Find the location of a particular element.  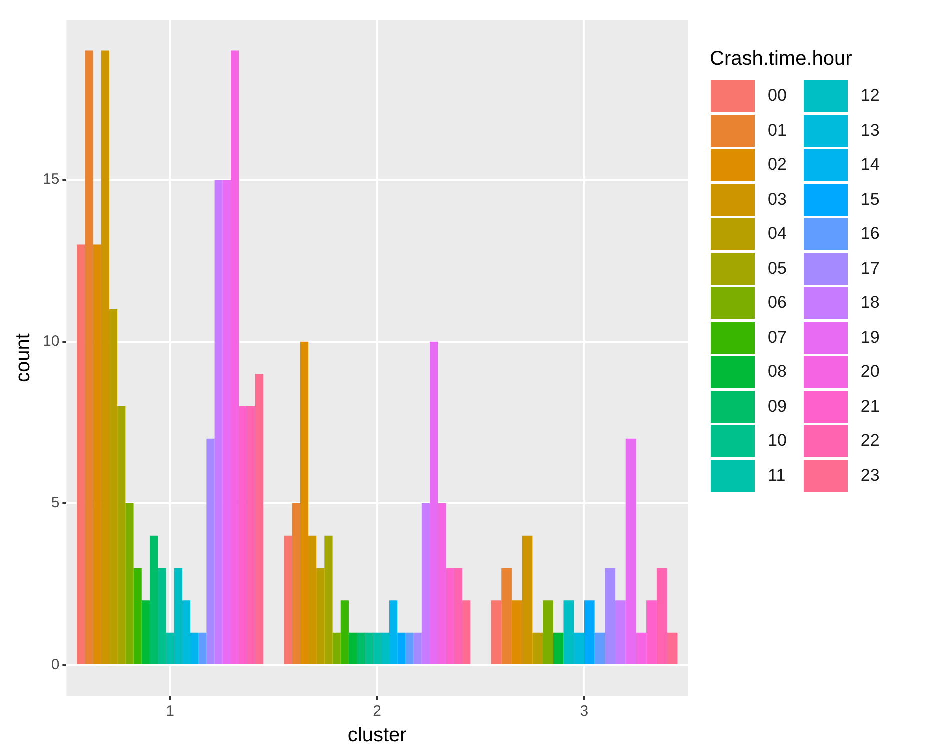

legend-label: 10 is located at coordinates (777, 441).